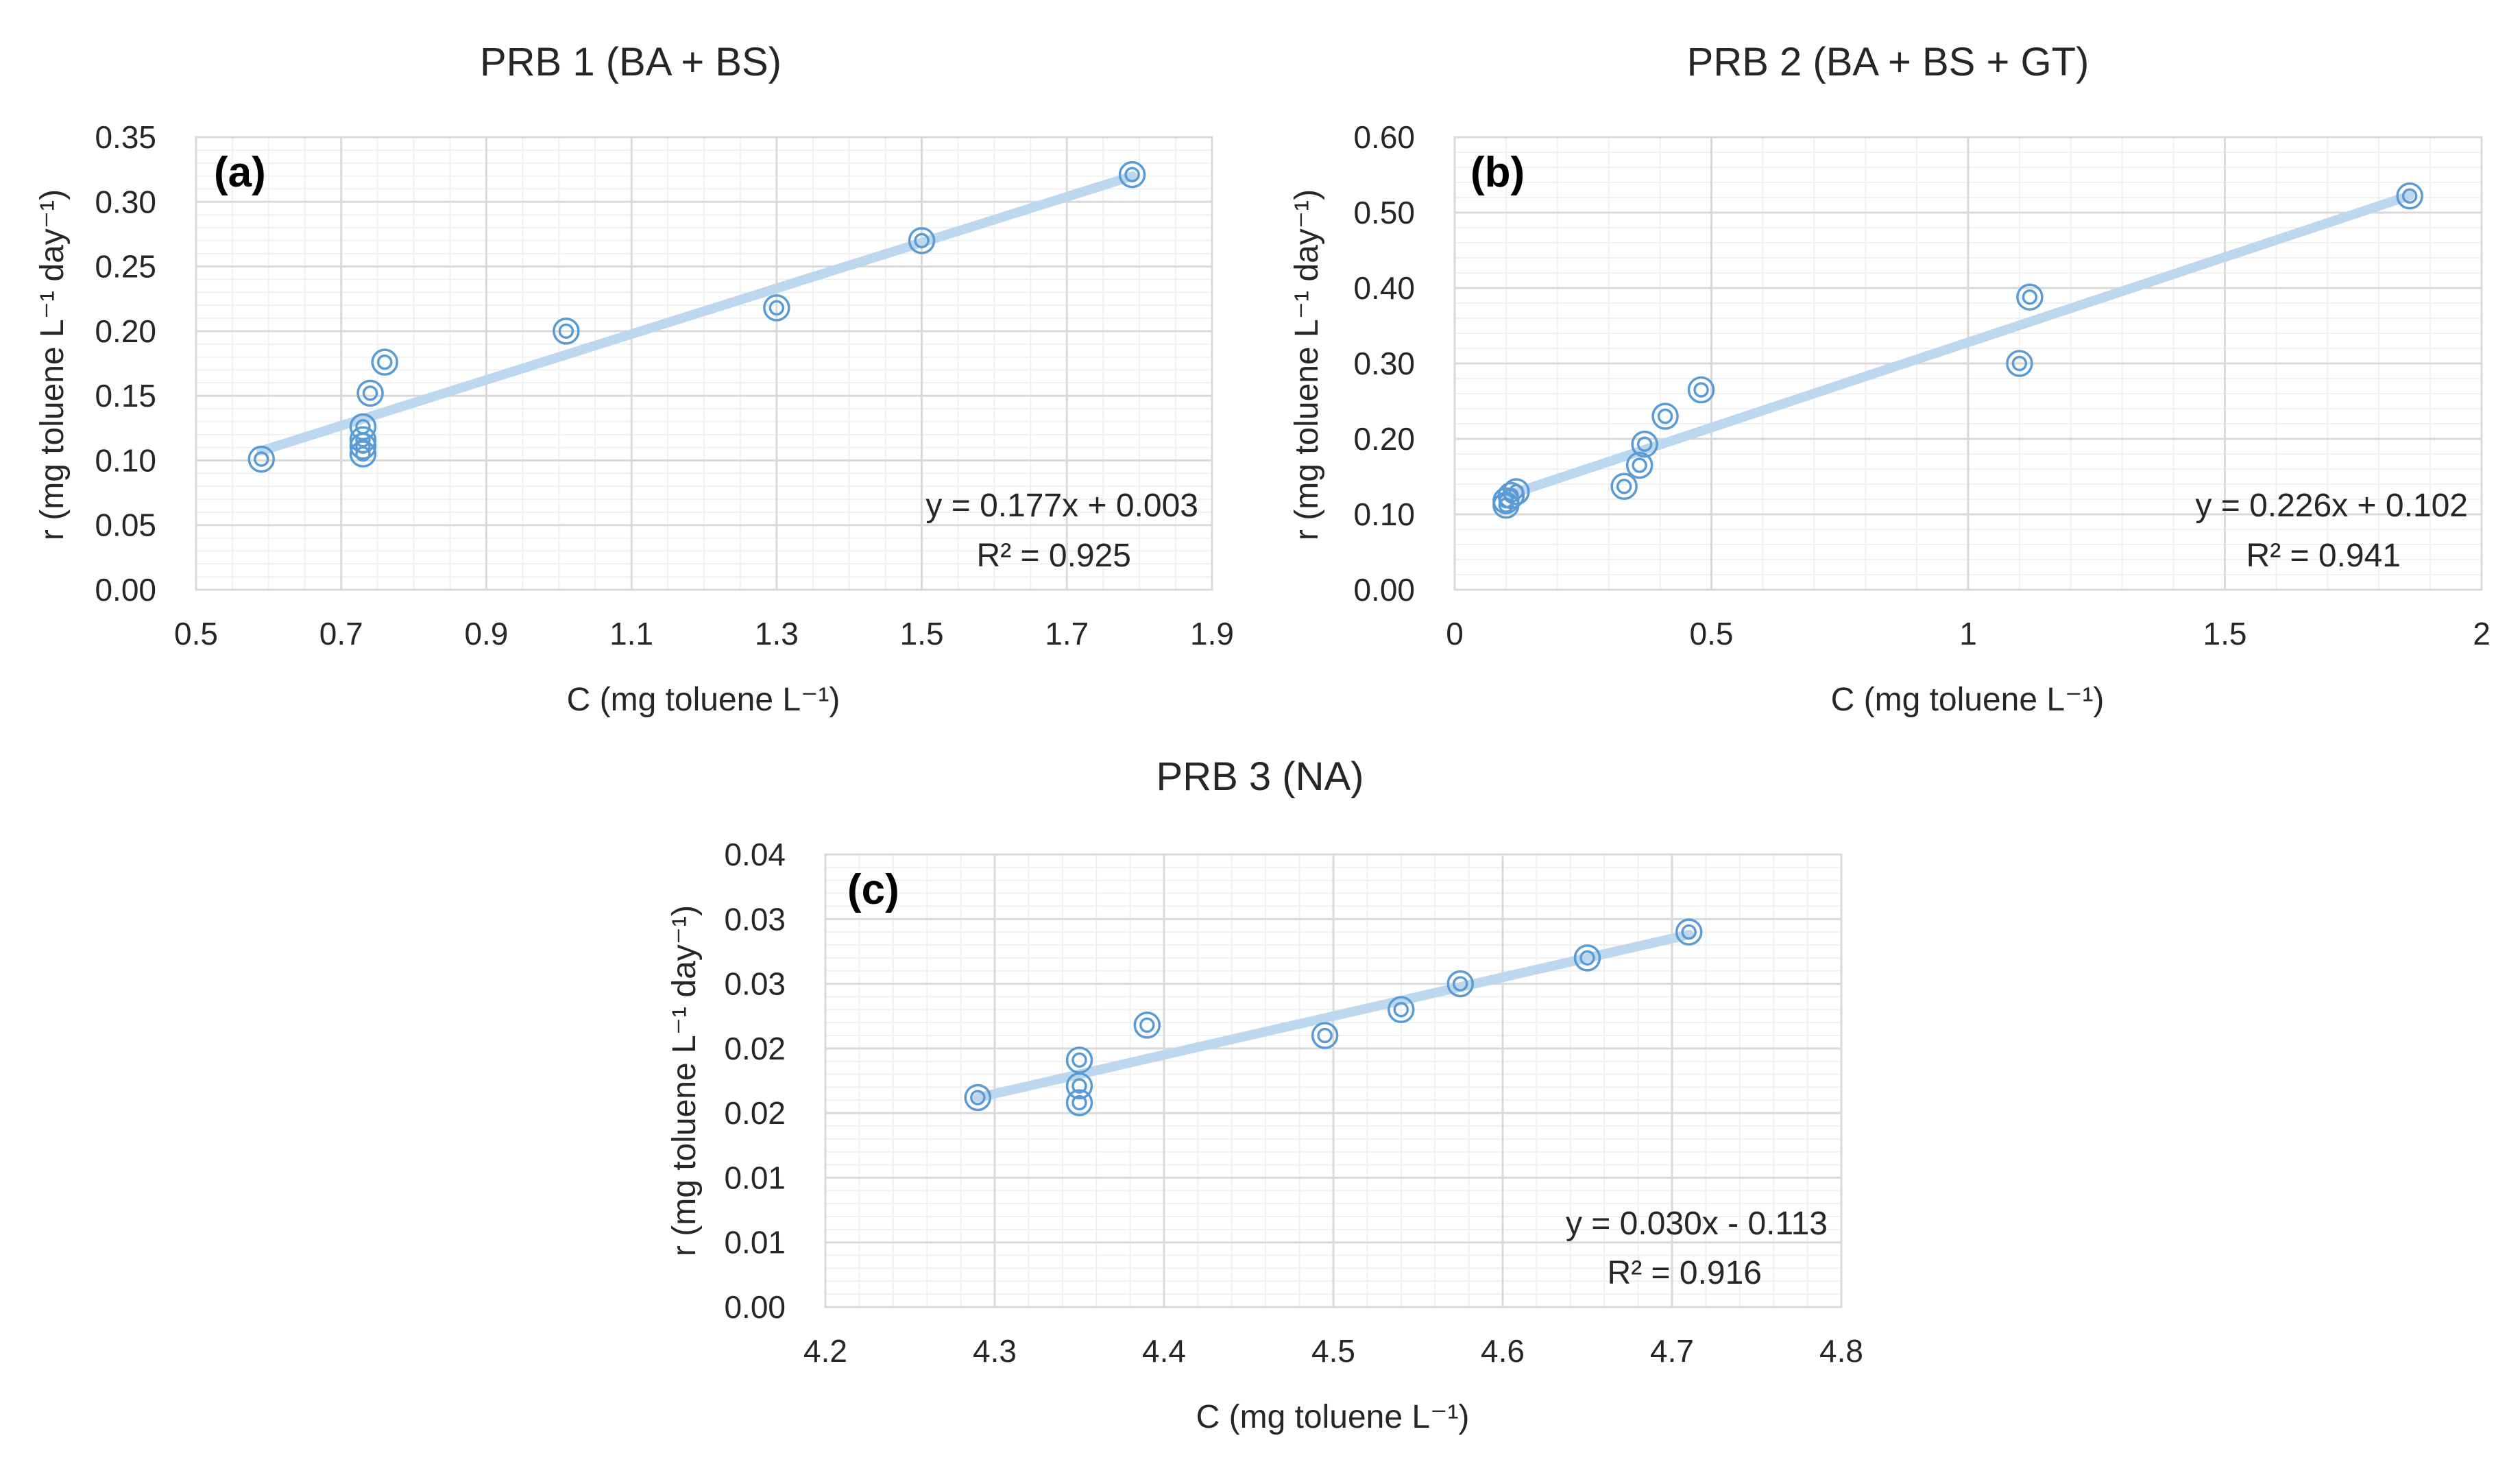 The width and height of the screenshot is (2520, 1473). I want to click on trendline-c, so click(1333, 1016).